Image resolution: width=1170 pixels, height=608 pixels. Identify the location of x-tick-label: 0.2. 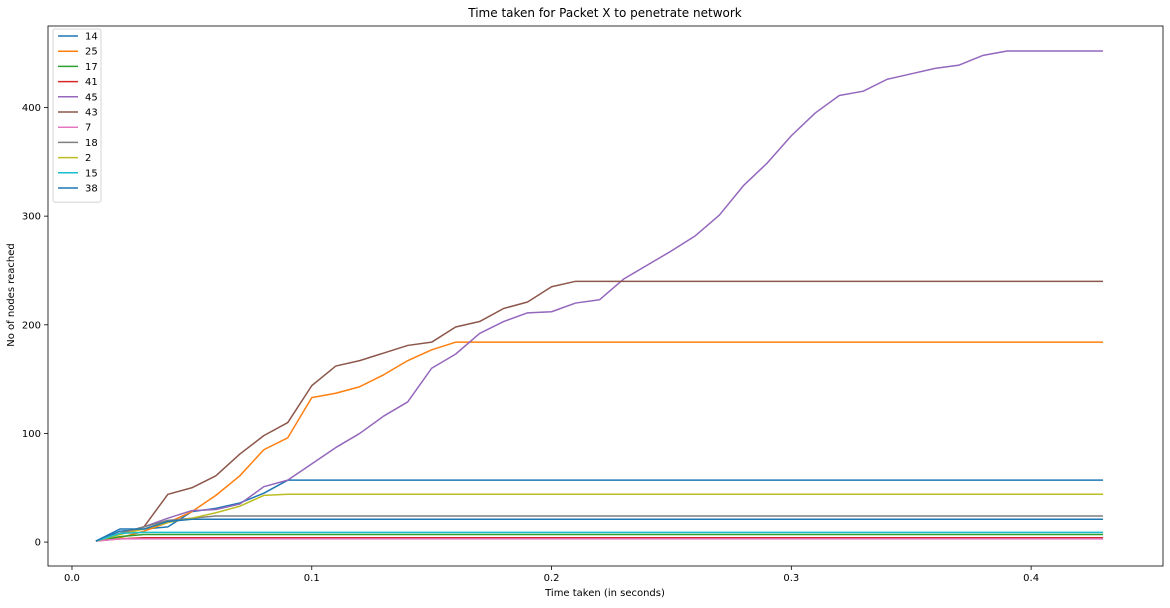
(552, 578).